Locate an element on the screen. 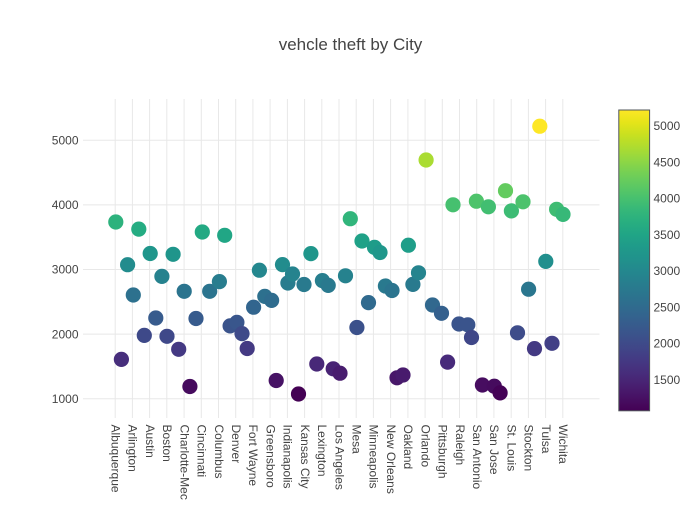 The width and height of the screenshot is (700, 505). svg-text: Lexington is located at coordinates (322, 451).